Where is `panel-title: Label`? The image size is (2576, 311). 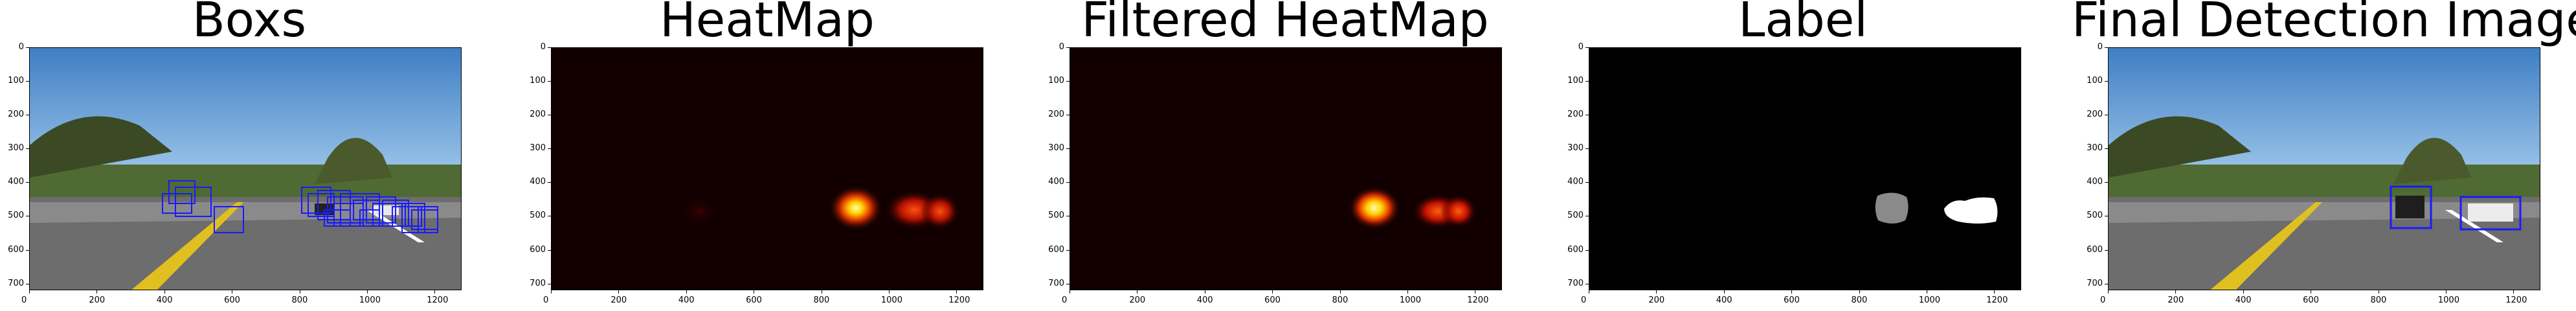
panel-title: Label is located at coordinates (1803, 24).